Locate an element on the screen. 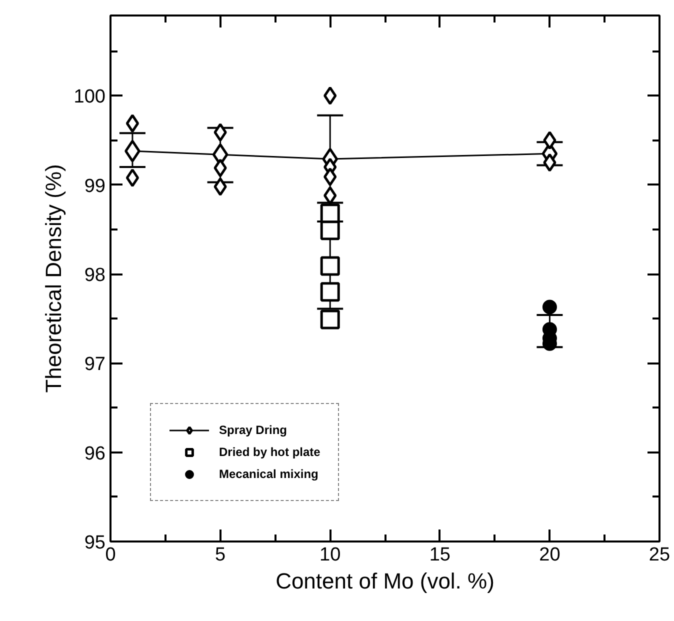 Image resolution: width=674 pixels, height=621 pixels. x-tick-label: 0 is located at coordinates (110, 555).